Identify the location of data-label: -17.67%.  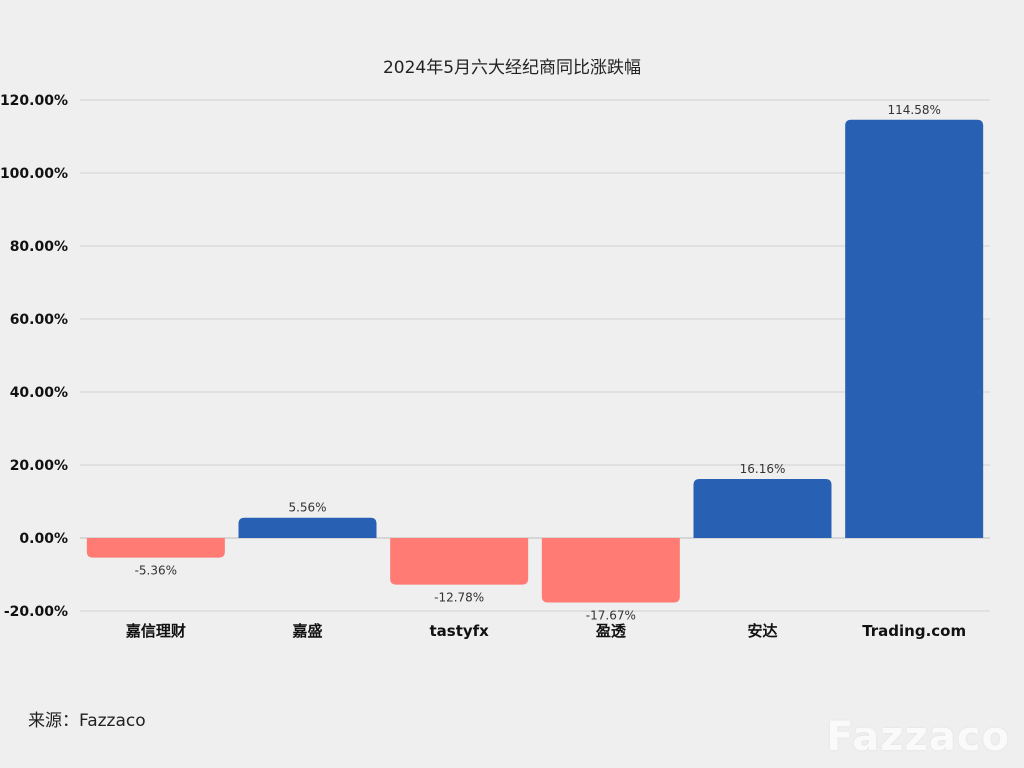
(611, 615).